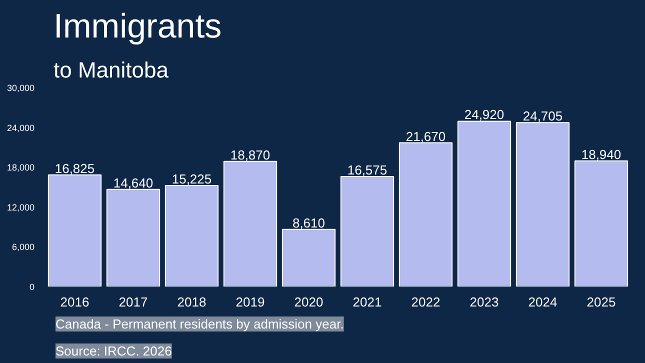 The image size is (645, 363). Describe the element at coordinates (20, 167) in the screenshot. I see `y-tick-label: 18,000` at that location.